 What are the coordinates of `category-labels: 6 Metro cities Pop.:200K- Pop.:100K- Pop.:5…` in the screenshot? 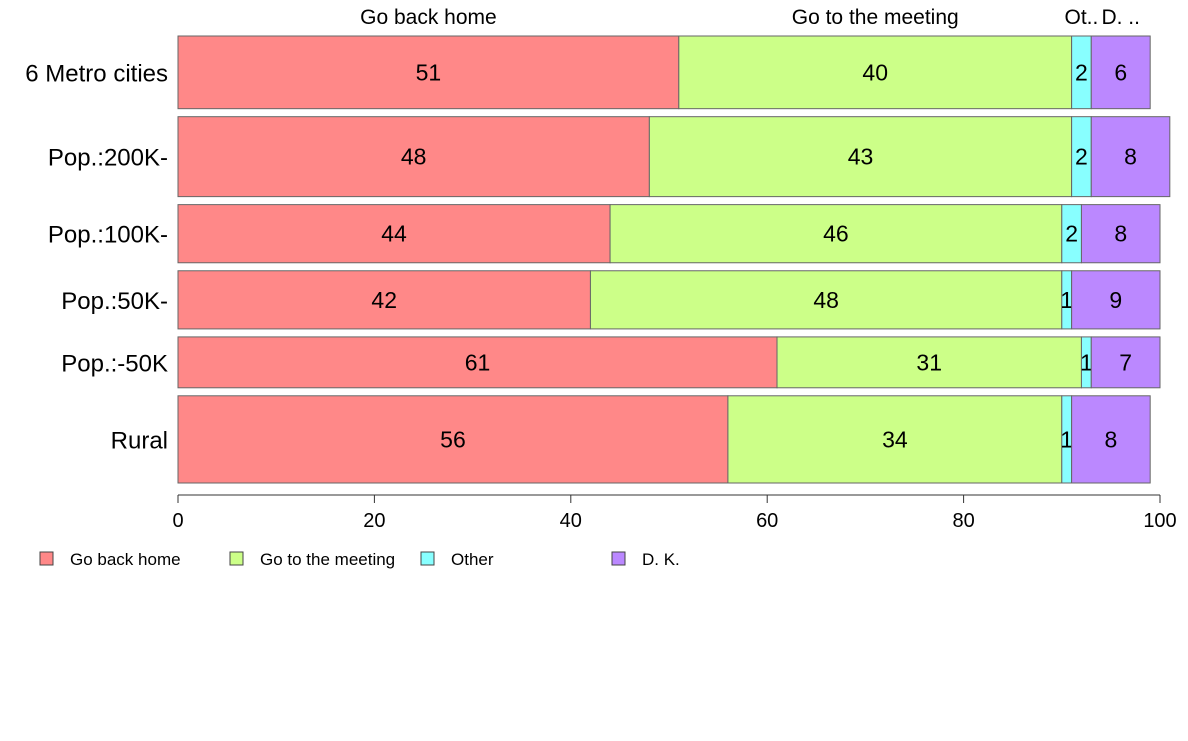 It's located at (96, 257).